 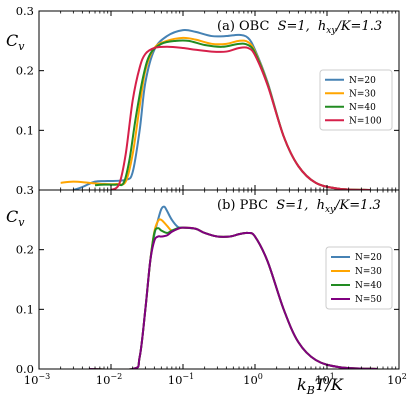 What do you see at coordinates (397, 379) in the screenshot?
I see `x-tick-label: 10²` at bounding box center [397, 379].